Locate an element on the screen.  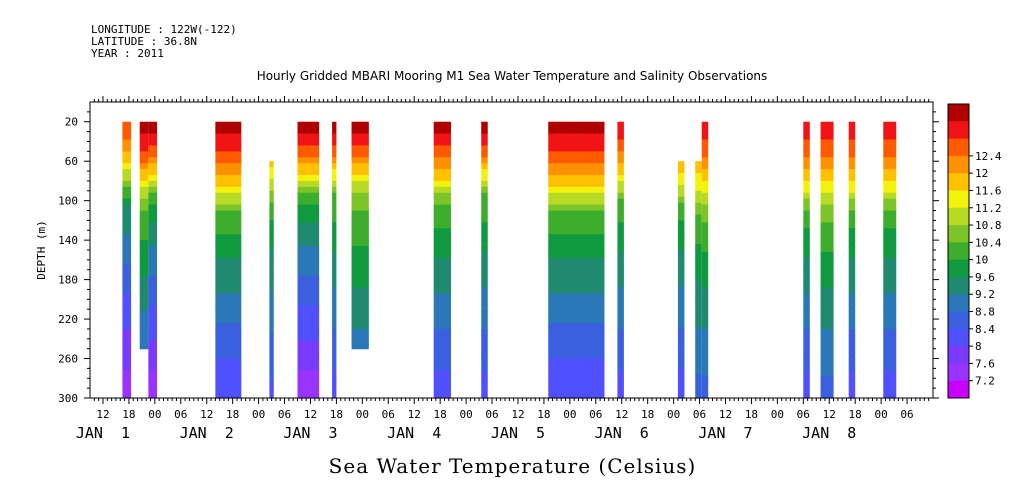
colorbar-label: 7.2 is located at coordinates (985, 381).